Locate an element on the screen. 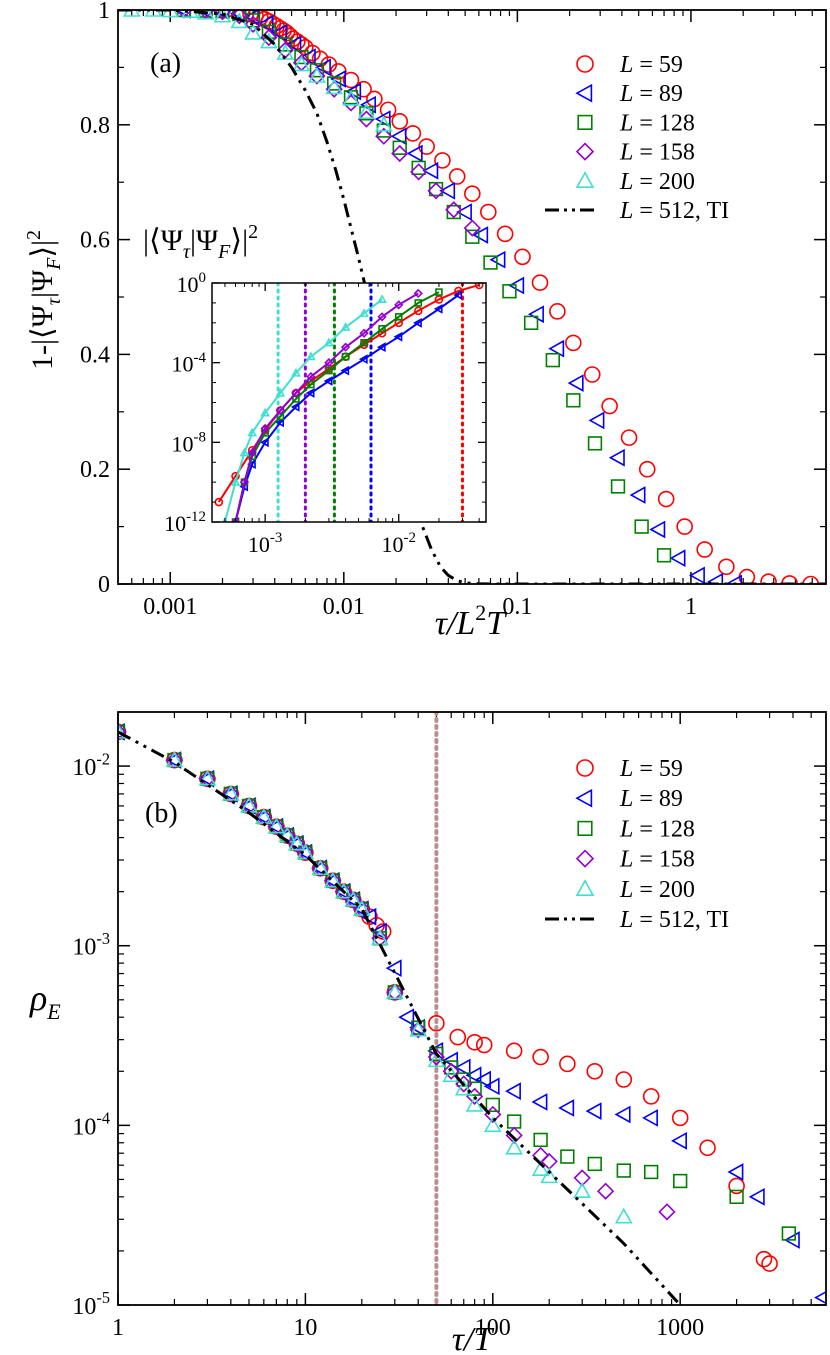 The image size is (830, 1355). a-ylabel-c: ⟩| is located at coordinates (42, 249).